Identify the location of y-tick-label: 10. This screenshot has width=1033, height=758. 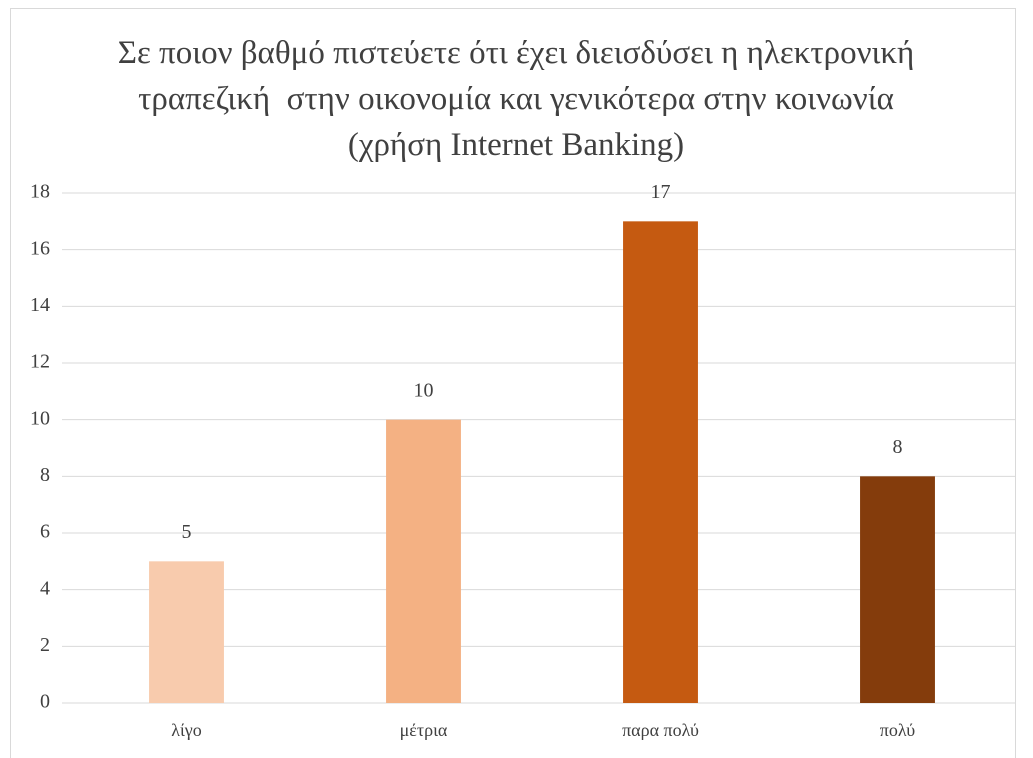
(40, 418).